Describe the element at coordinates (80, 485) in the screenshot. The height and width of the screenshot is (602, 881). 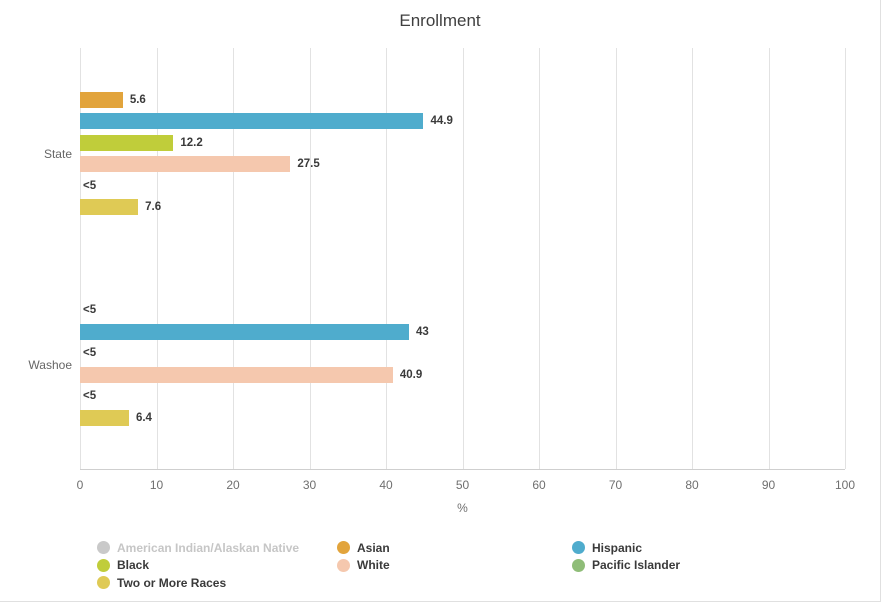
I see `x-tick-label: 0` at that location.